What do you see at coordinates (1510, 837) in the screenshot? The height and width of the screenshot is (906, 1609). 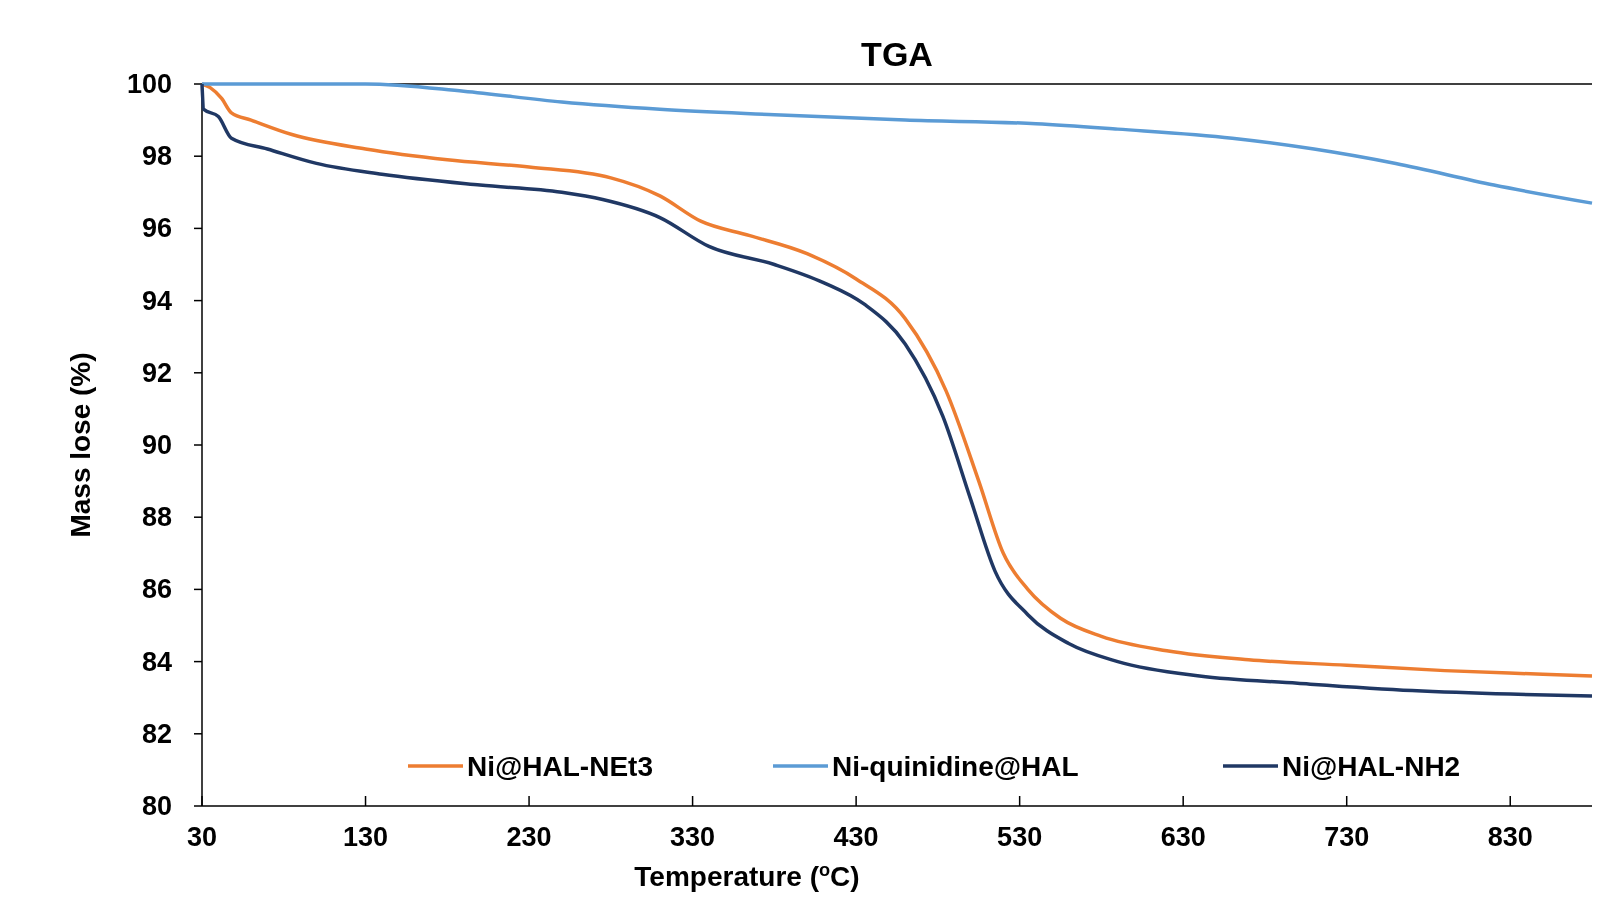 I see `x-tick-label: 830` at bounding box center [1510, 837].